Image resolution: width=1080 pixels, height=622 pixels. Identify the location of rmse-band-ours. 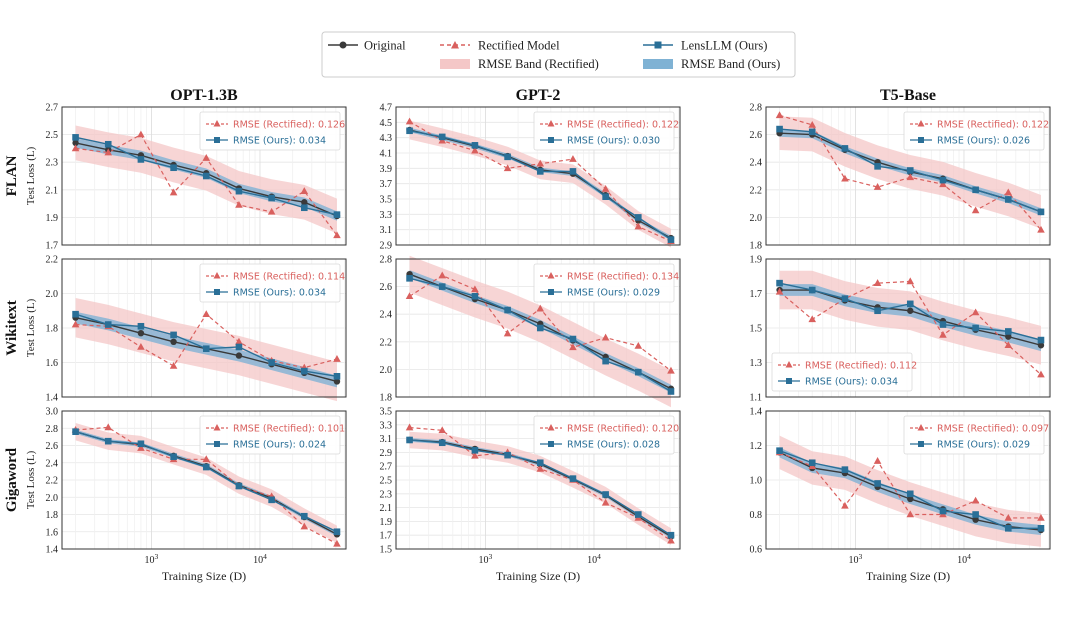
(206, 483).